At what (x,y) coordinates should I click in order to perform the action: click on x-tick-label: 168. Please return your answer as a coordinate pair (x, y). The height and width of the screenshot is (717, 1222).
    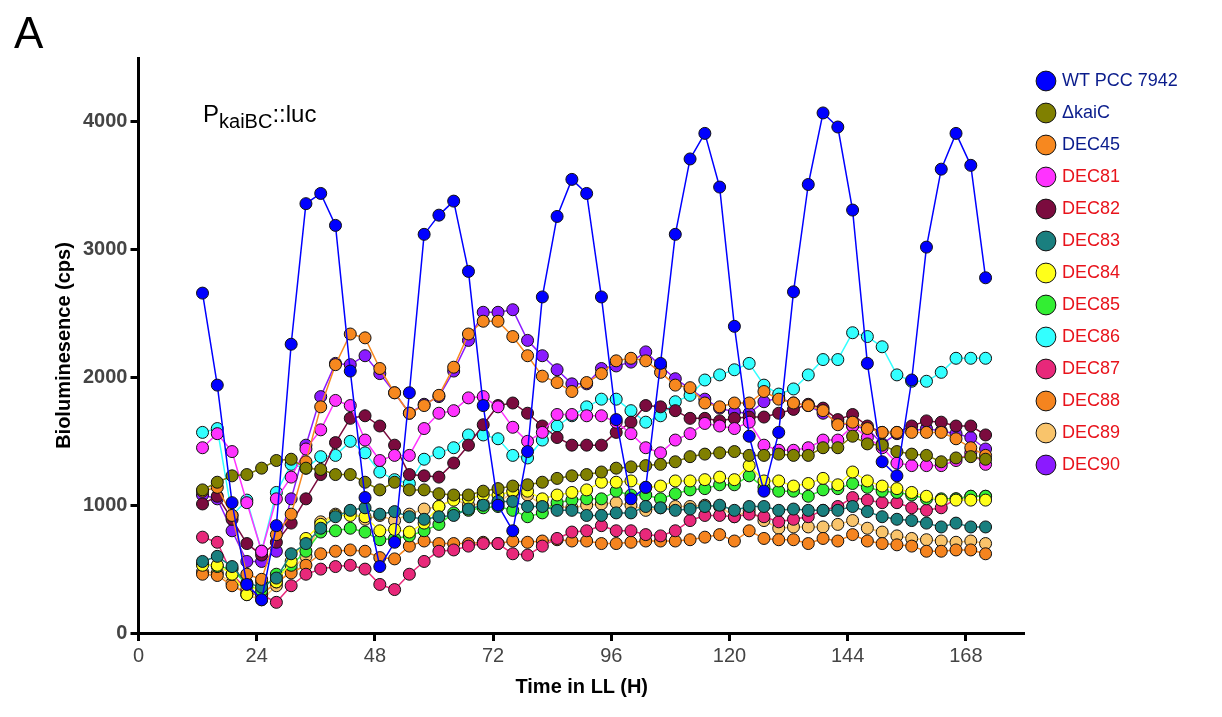
    Looking at the image, I should click on (966, 654).